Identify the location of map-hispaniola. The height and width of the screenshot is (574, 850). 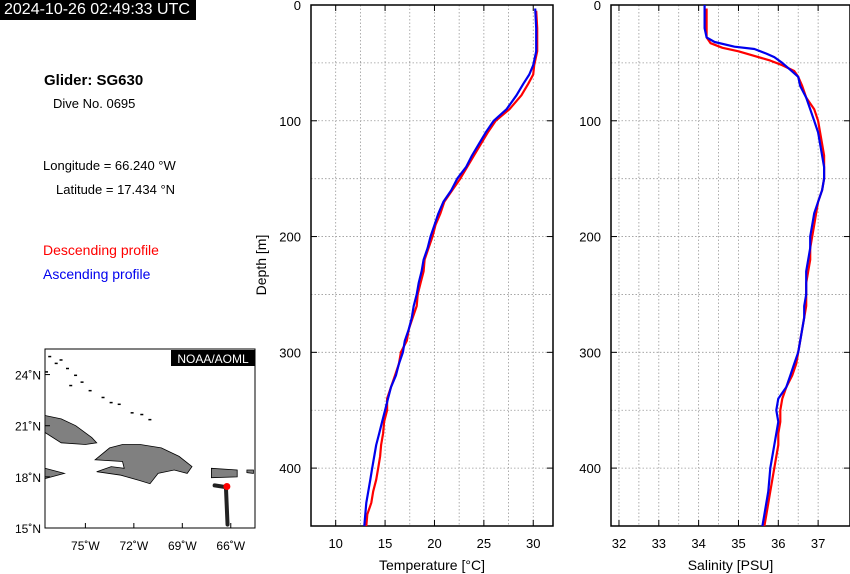
(143, 464).